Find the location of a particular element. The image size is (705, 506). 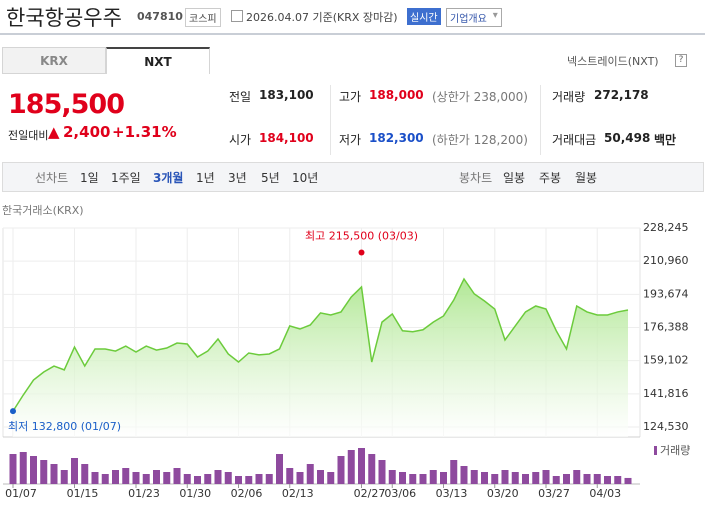

candle-tab: 월봉 is located at coordinates (586, 178).